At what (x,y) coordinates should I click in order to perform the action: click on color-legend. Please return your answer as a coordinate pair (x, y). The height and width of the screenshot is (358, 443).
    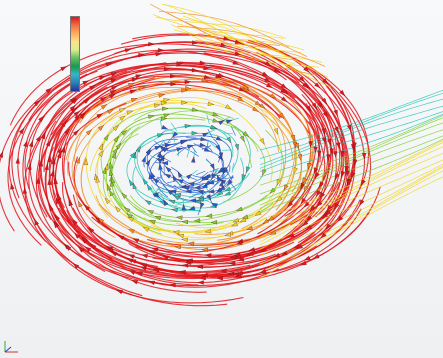
    Looking at the image, I should click on (93, 51).